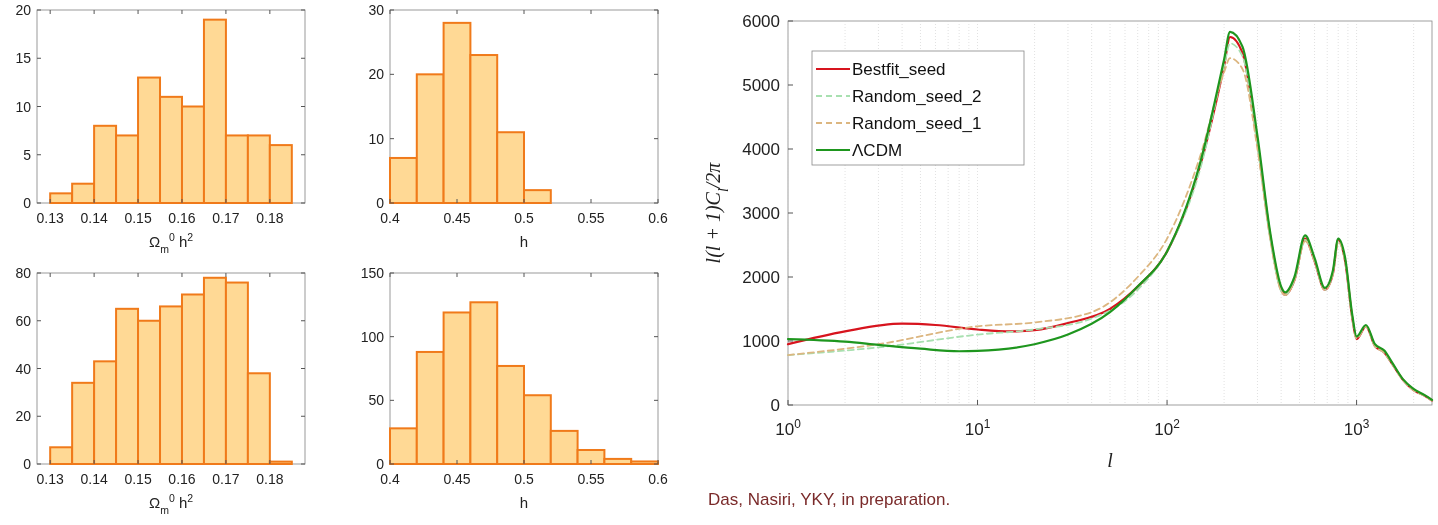 This screenshot has height=525, width=1438. What do you see at coordinates (917, 96) in the screenshot?
I see `legend-label: Random_seed_2` at bounding box center [917, 96].